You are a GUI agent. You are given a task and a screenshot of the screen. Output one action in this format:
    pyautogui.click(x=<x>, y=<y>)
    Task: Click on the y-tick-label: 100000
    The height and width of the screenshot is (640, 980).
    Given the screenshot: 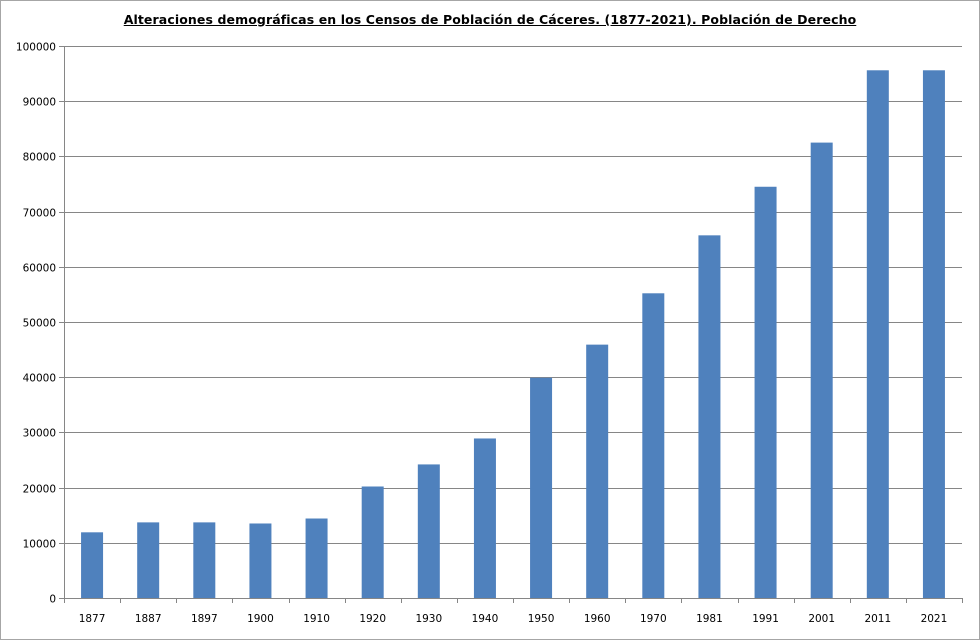 What is the action you would take?
    pyautogui.click(x=36, y=48)
    